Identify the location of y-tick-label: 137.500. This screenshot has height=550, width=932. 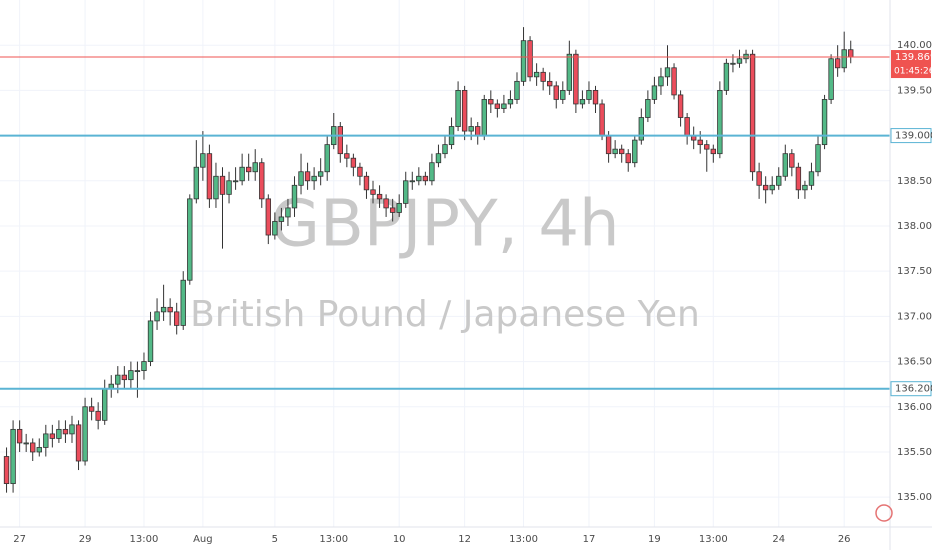
(914, 271).